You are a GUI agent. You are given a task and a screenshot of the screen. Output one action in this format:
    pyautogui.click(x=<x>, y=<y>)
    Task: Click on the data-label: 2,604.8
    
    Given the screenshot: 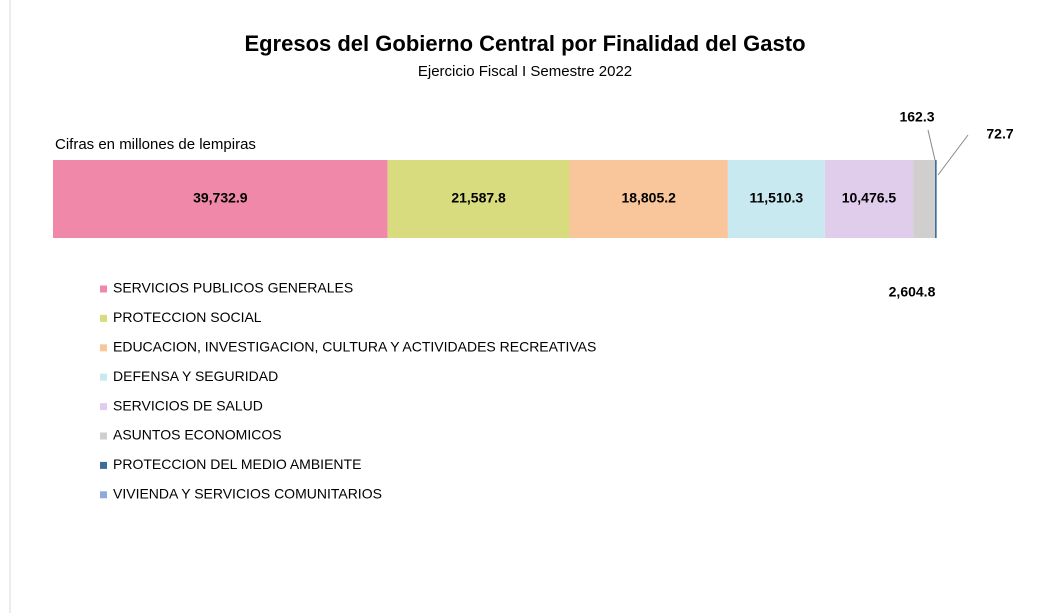 What is the action you would take?
    pyautogui.click(x=912, y=292)
    